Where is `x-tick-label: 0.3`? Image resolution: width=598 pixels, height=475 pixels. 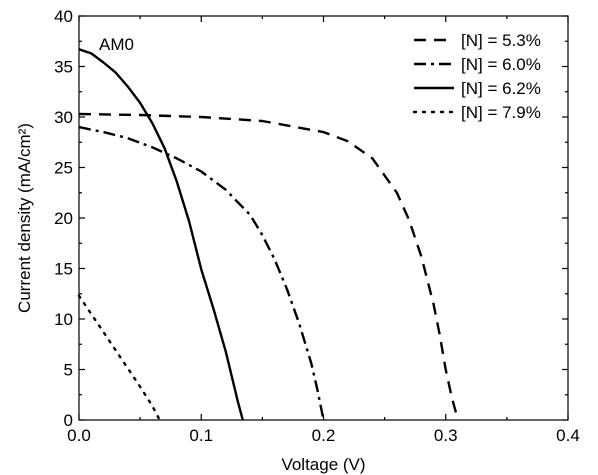 x-tick-label: 0.3 is located at coordinates (446, 435).